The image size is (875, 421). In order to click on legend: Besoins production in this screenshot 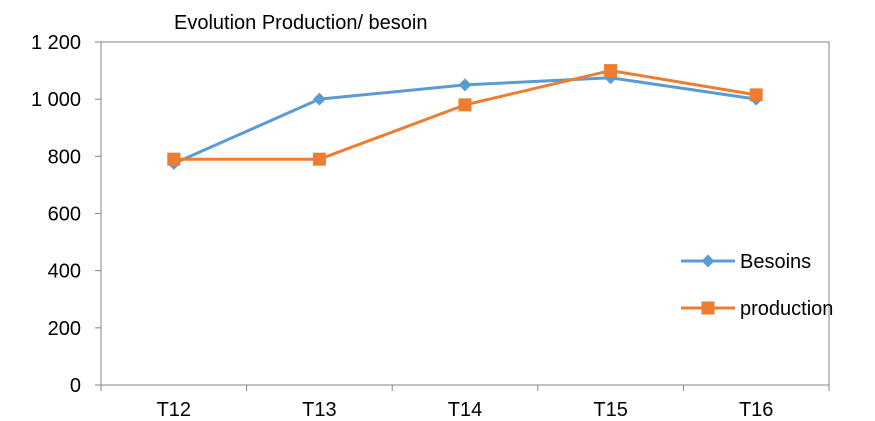, I will do `click(757, 285)`.